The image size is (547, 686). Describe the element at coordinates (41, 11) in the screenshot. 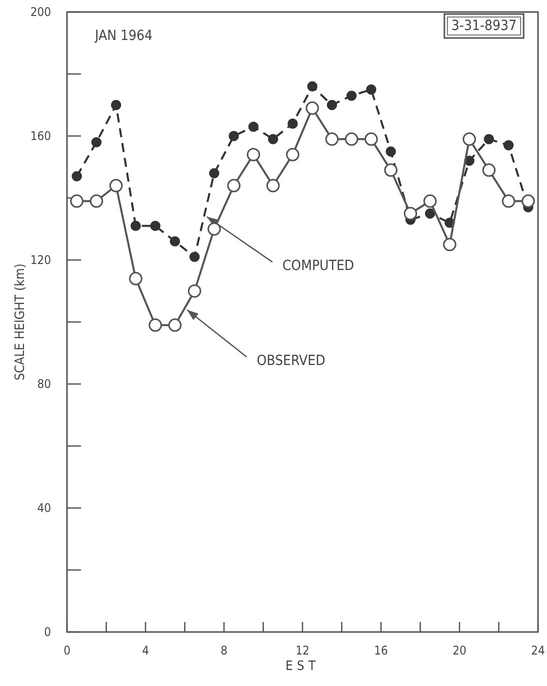

I see `y-tick-label: 200` at that location.